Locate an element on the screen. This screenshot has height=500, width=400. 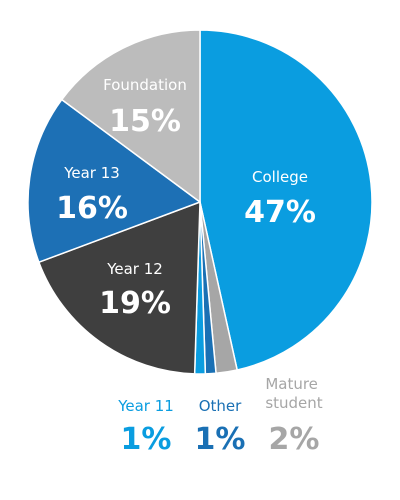
other-value-label: 1% is located at coordinates (220, 439).